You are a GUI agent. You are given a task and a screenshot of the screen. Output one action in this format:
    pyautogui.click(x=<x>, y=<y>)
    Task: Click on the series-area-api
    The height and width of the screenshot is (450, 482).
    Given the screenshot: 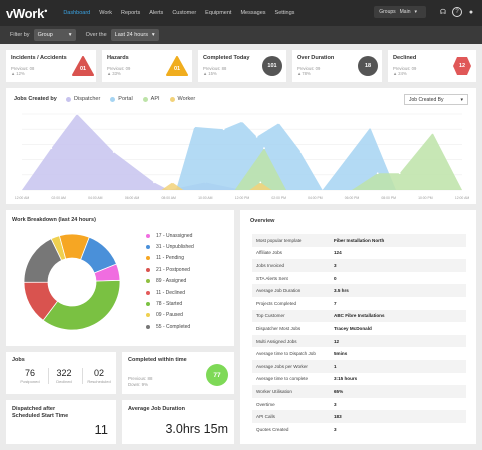 What is the action you would take?
    pyautogui.click(x=348, y=161)
    